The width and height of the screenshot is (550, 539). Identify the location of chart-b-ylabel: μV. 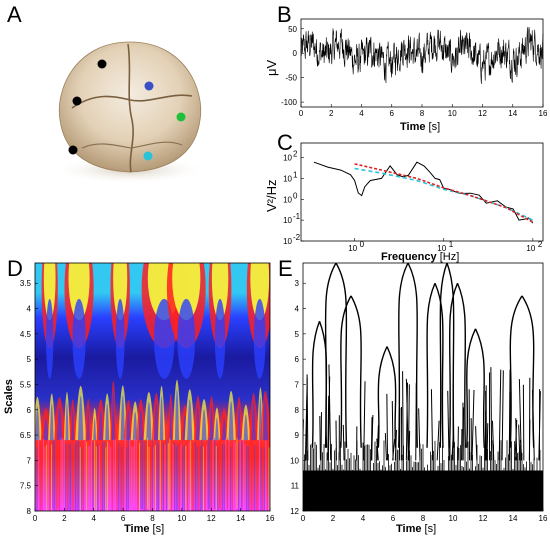
(271, 68).